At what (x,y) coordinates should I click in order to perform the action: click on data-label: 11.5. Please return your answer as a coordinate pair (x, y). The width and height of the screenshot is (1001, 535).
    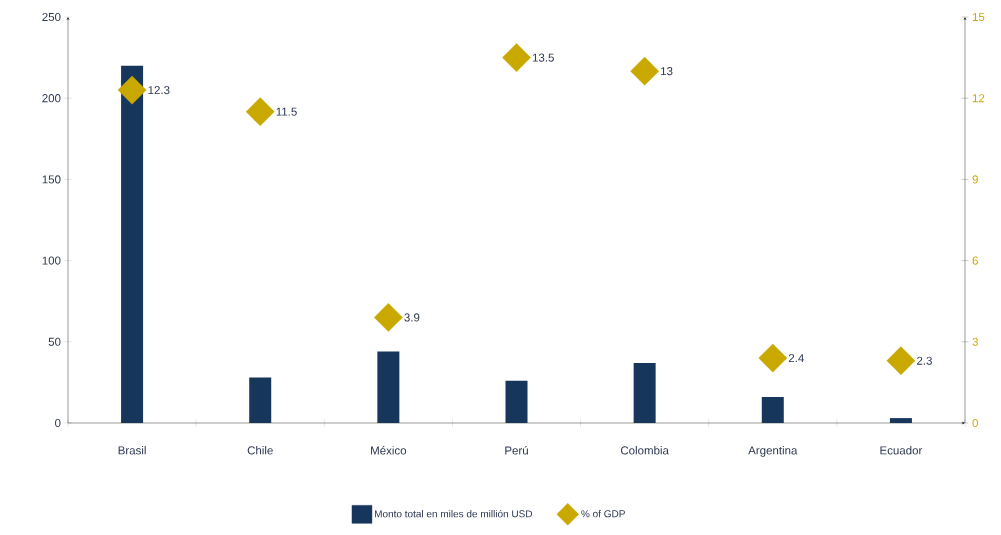
    Looking at the image, I should click on (286, 111).